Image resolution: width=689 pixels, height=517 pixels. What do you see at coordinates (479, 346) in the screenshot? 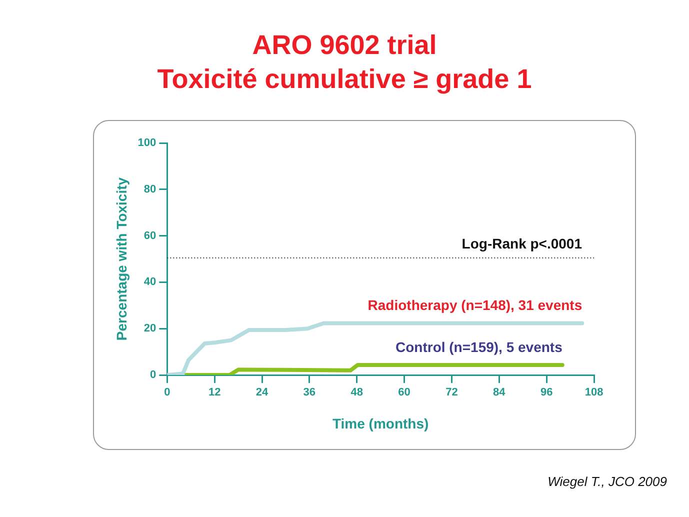
I see `series-label: Control (n=159), 5 events` at bounding box center [479, 346].